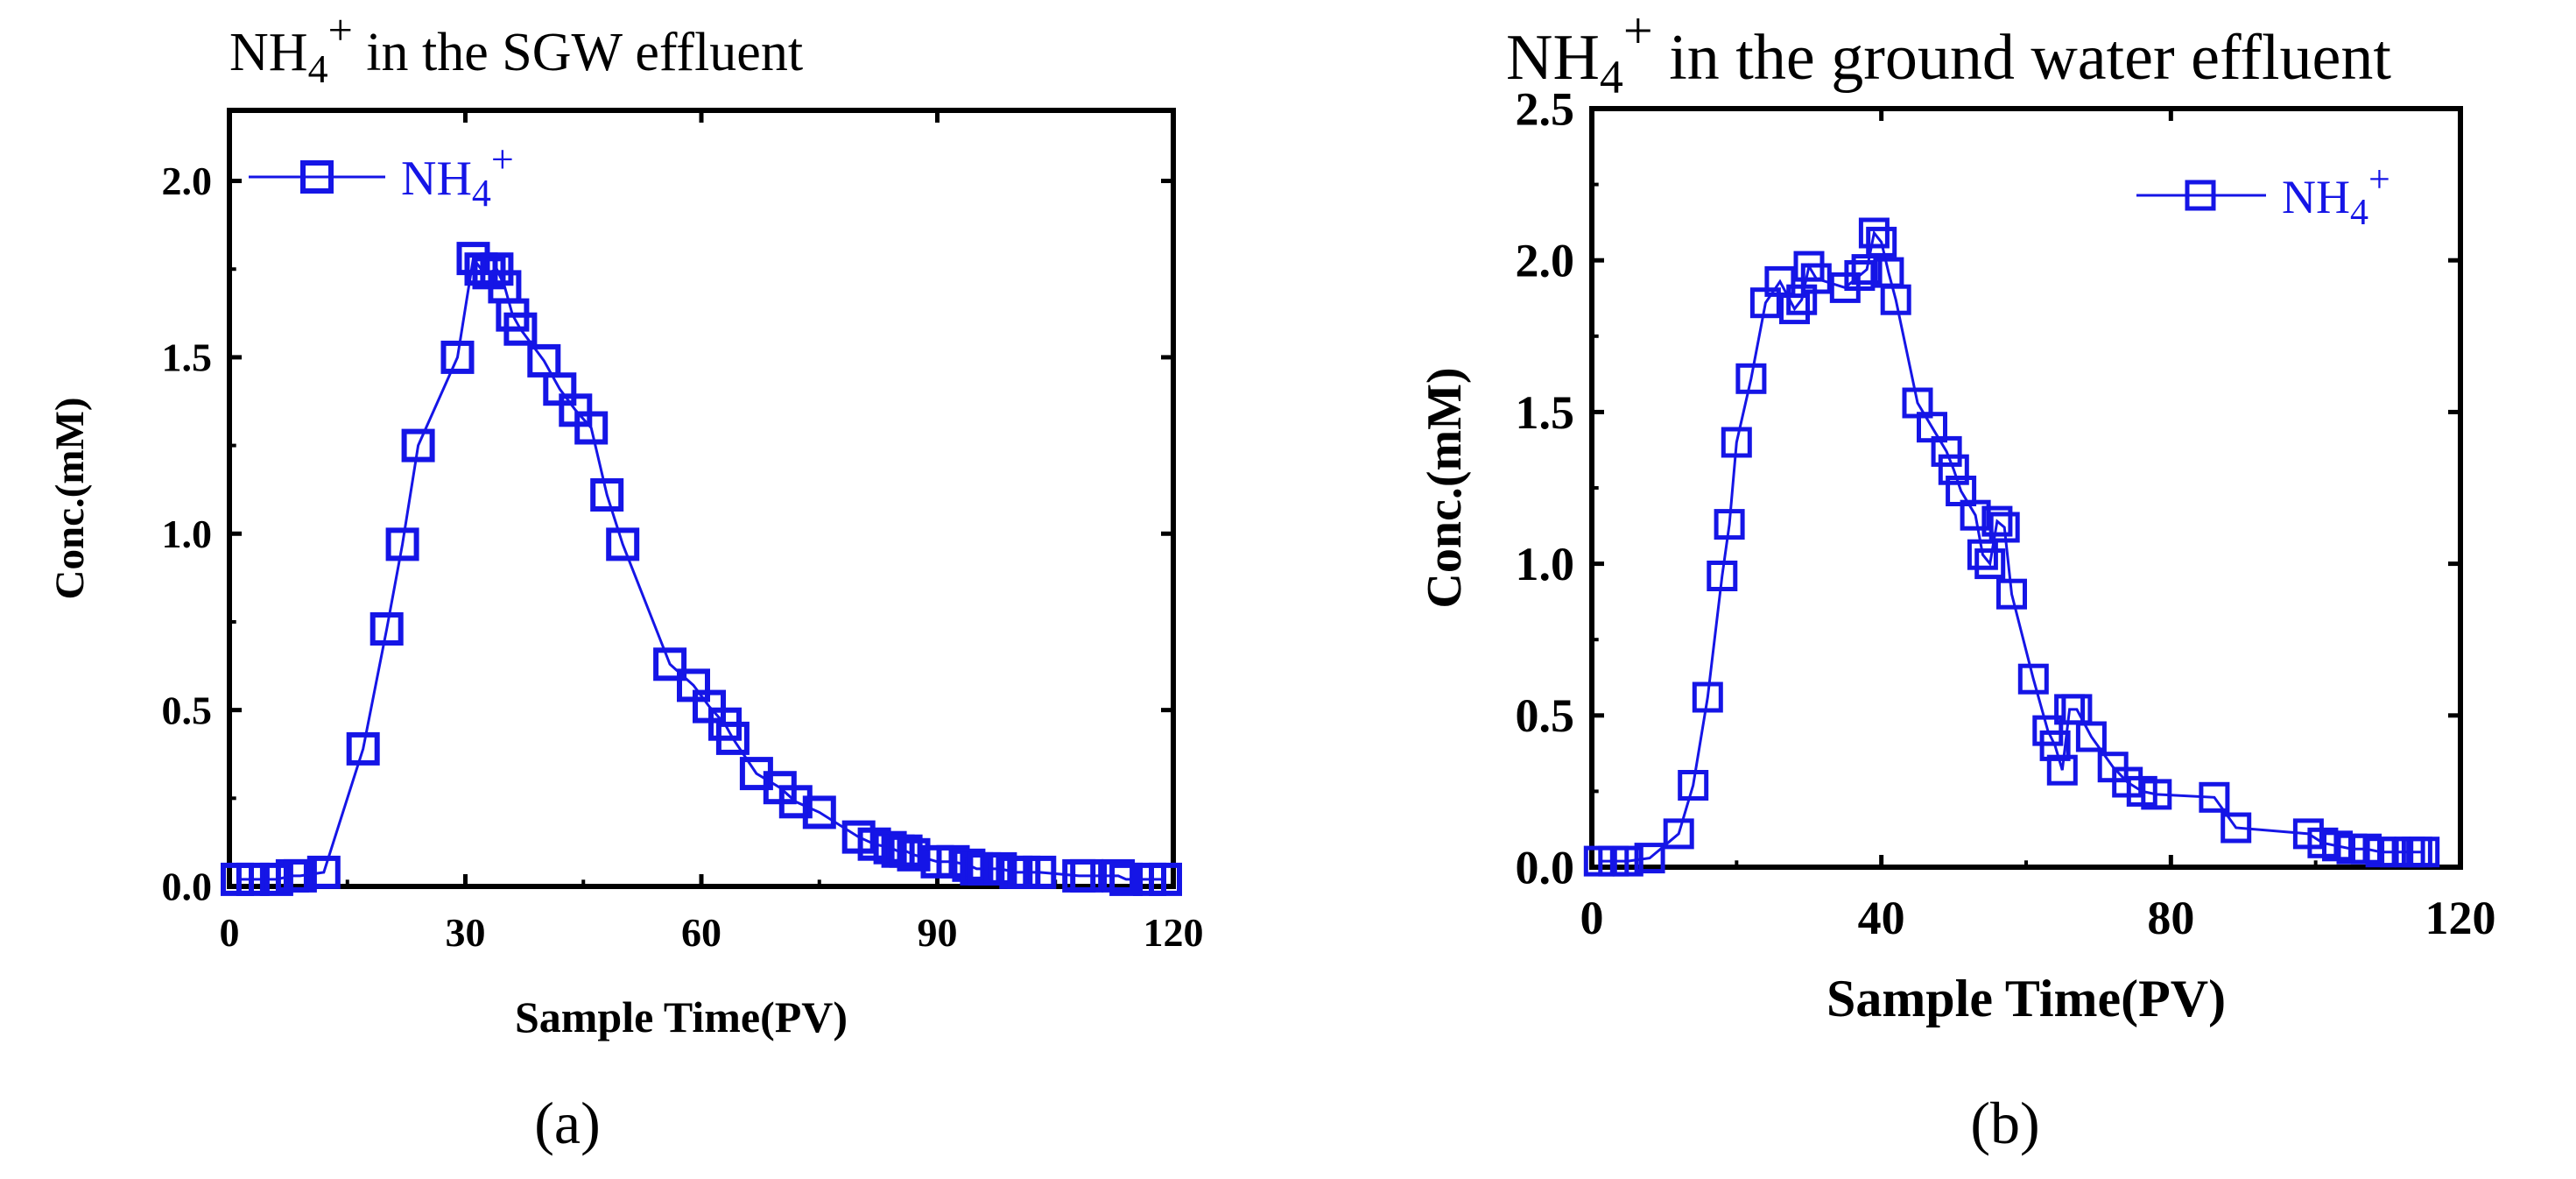  I want to click on chart-b-x-tick-label: 0, so click(1592, 918).